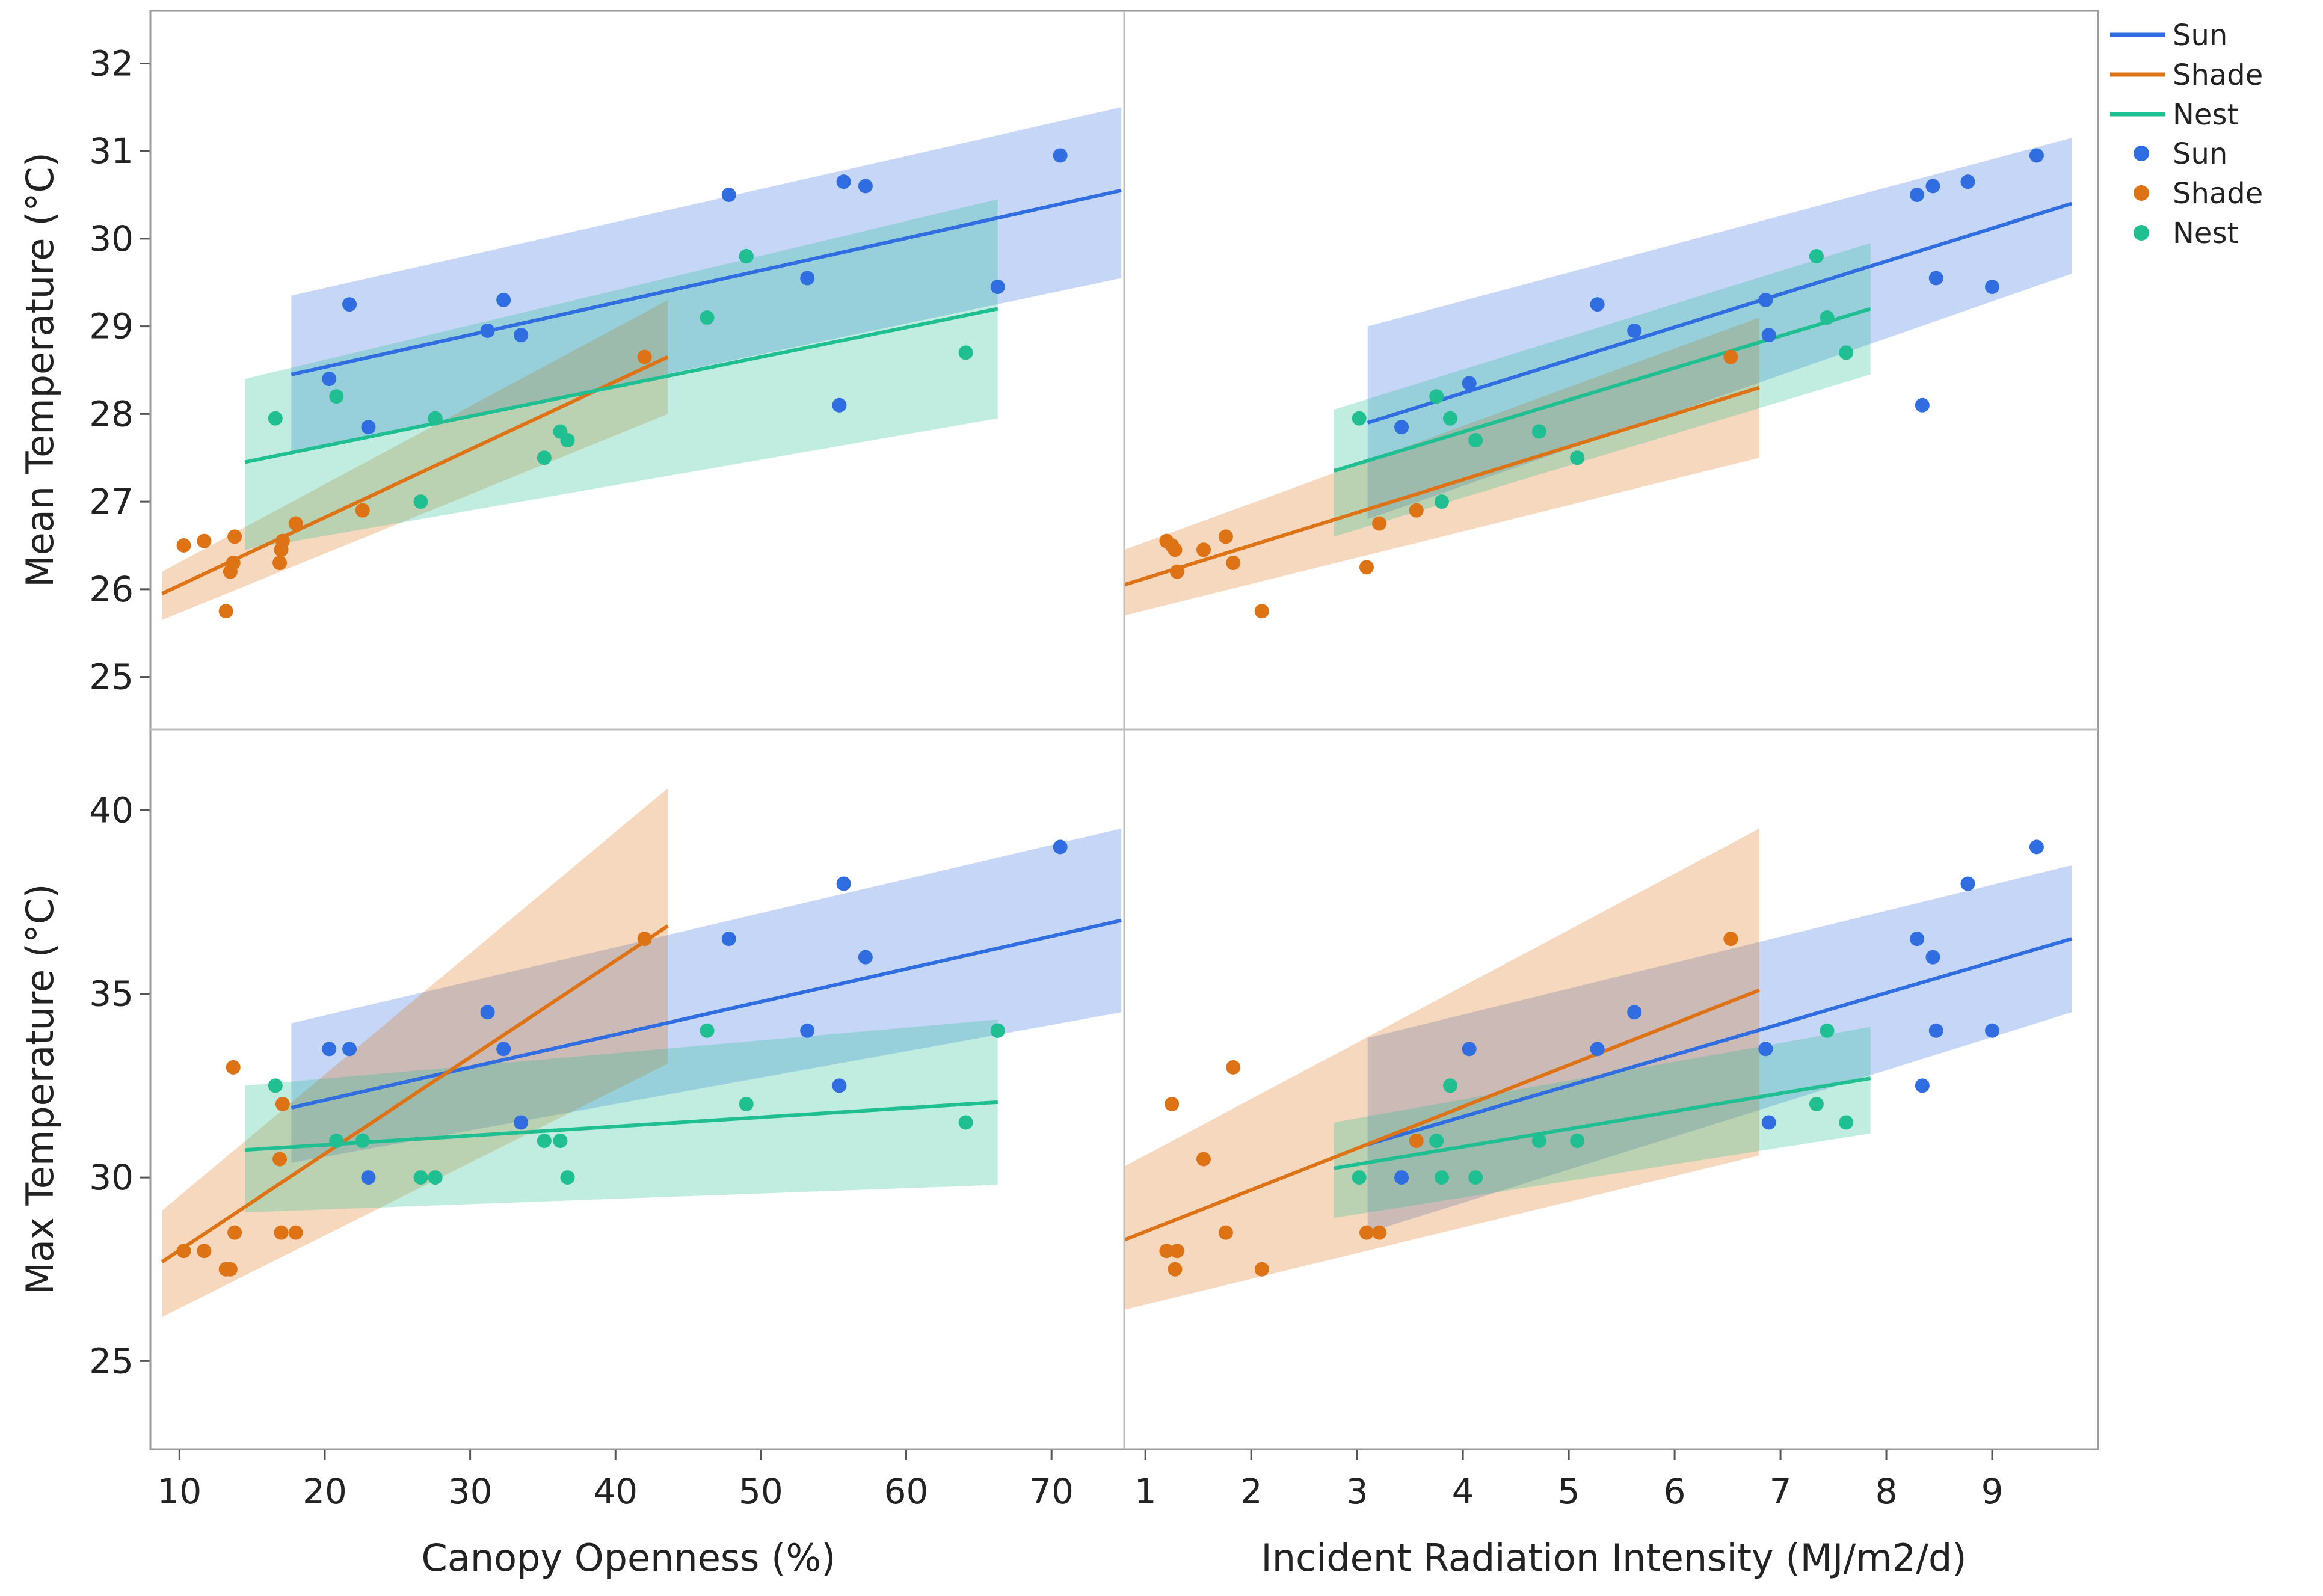 The image size is (2323, 1596). Describe the element at coordinates (1051, 1491) in the screenshot. I see `x-tick-label: 70` at that location.